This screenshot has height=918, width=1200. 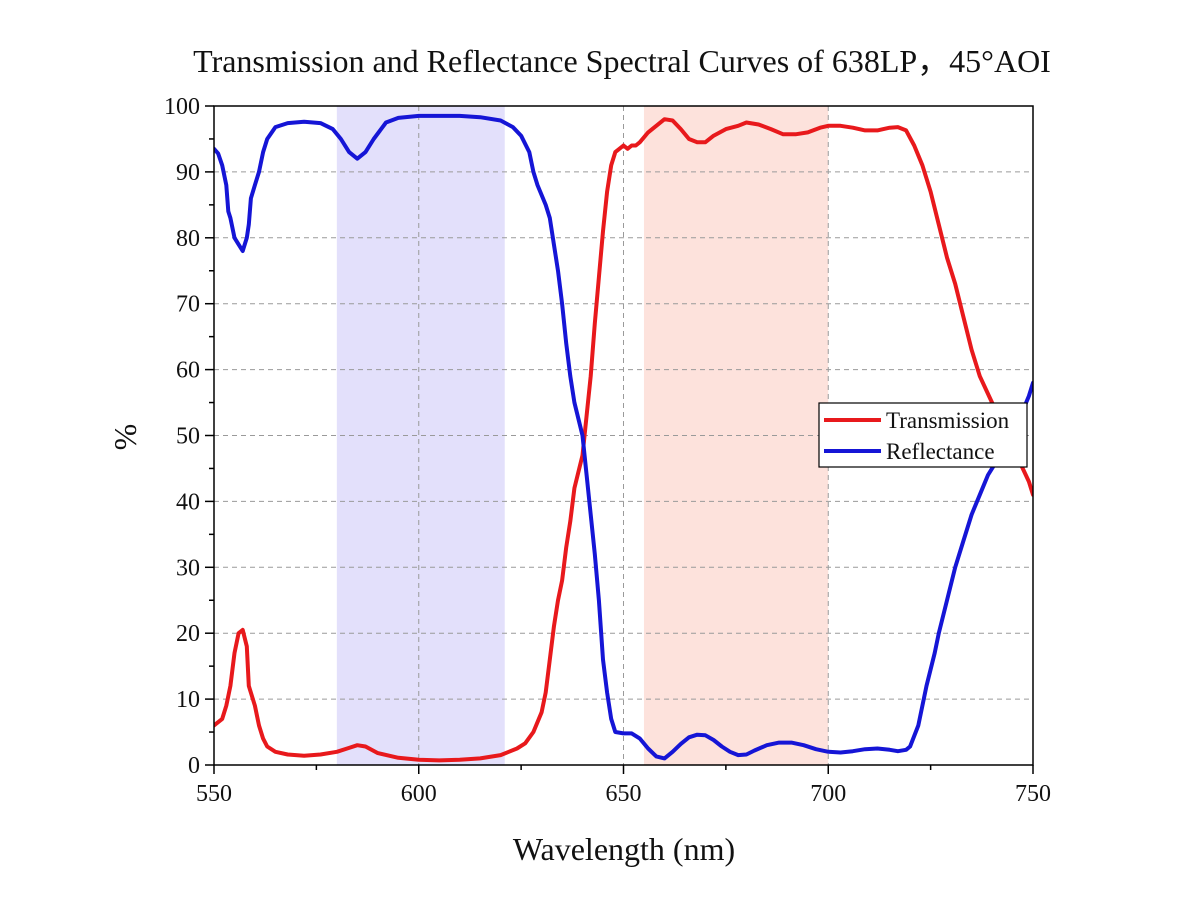 What do you see at coordinates (419, 794) in the screenshot?
I see `x-tick-label-600: 600` at bounding box center [419, 794].